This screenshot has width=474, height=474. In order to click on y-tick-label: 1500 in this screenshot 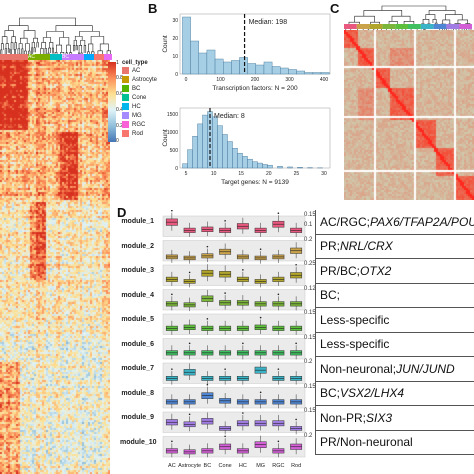, I will do `click(172, 115)`.